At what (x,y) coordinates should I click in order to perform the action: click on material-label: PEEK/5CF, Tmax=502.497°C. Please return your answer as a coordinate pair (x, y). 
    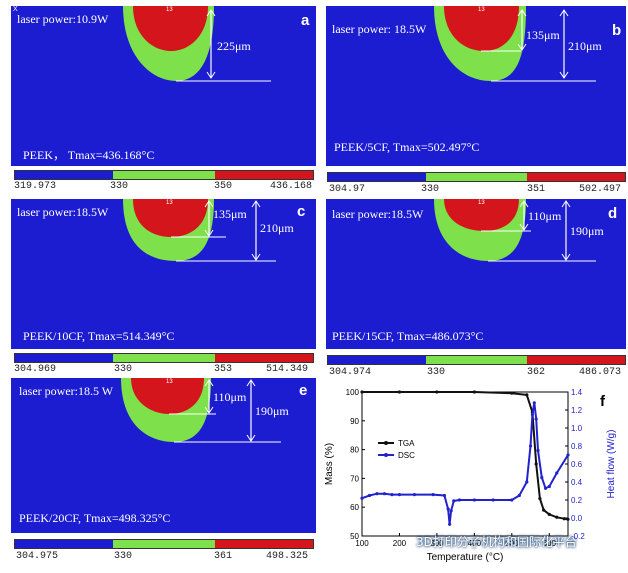
    Looking at the image, I should click on (407, 147).